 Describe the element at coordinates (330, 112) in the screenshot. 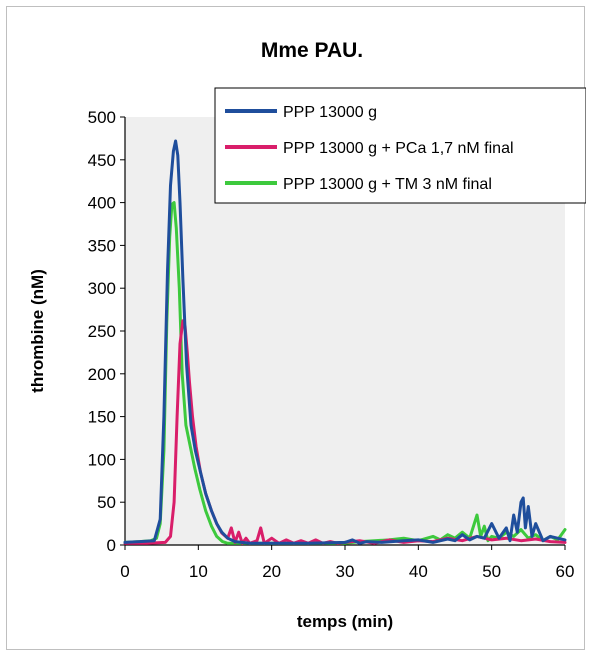

I see `legend-label-1: PPP 13000 g` at that location.